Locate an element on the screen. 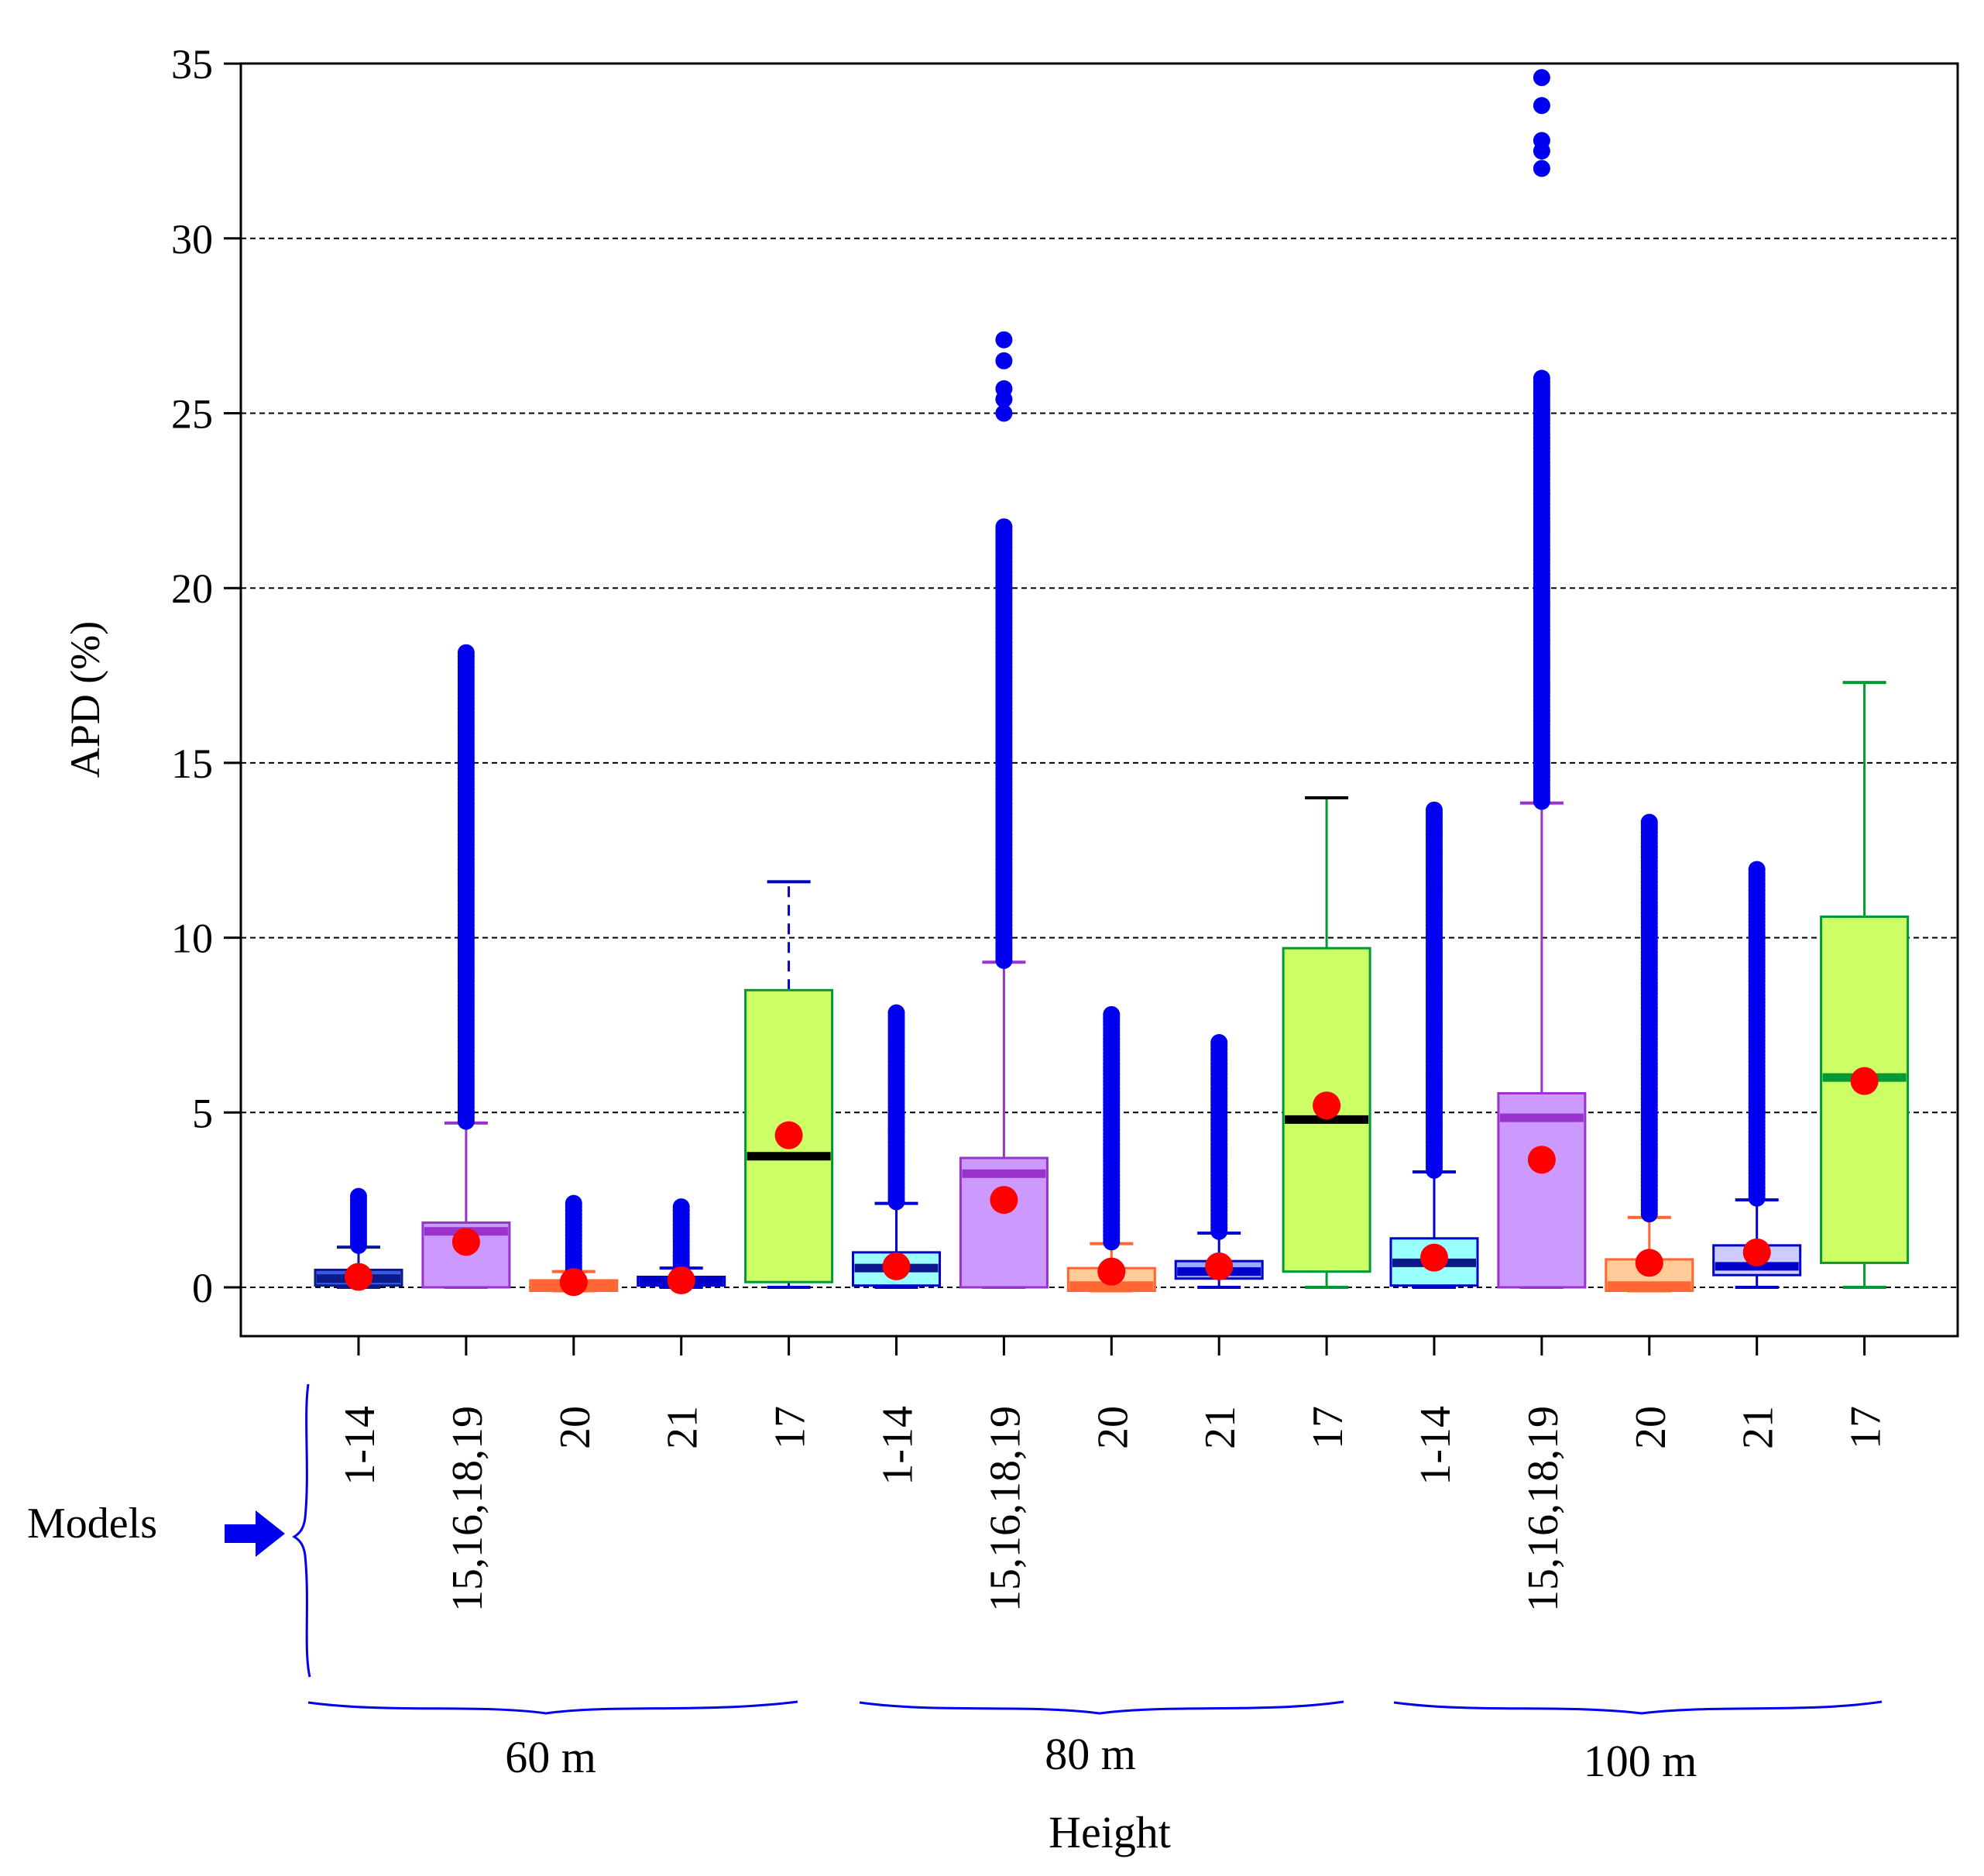 The width and height of the screenshot is (1984, 1876). y-tick-label-0: 0 is located at coordinates (202, 1288).